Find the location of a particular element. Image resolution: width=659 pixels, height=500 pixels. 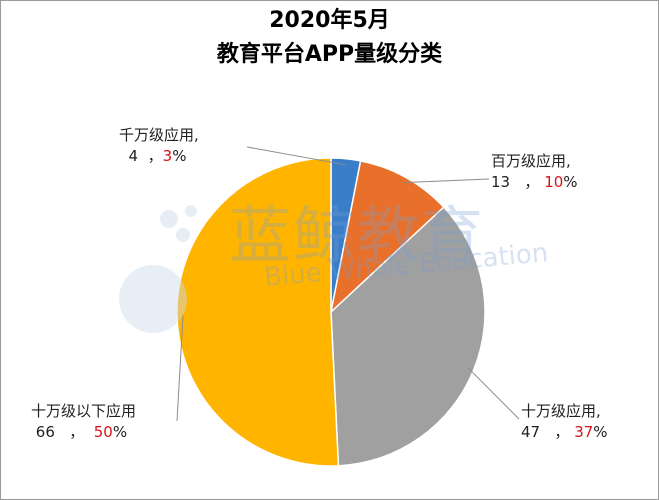

label-qianwan: 千万级应用, 4 ，3% is located at coordinates (159, 145).